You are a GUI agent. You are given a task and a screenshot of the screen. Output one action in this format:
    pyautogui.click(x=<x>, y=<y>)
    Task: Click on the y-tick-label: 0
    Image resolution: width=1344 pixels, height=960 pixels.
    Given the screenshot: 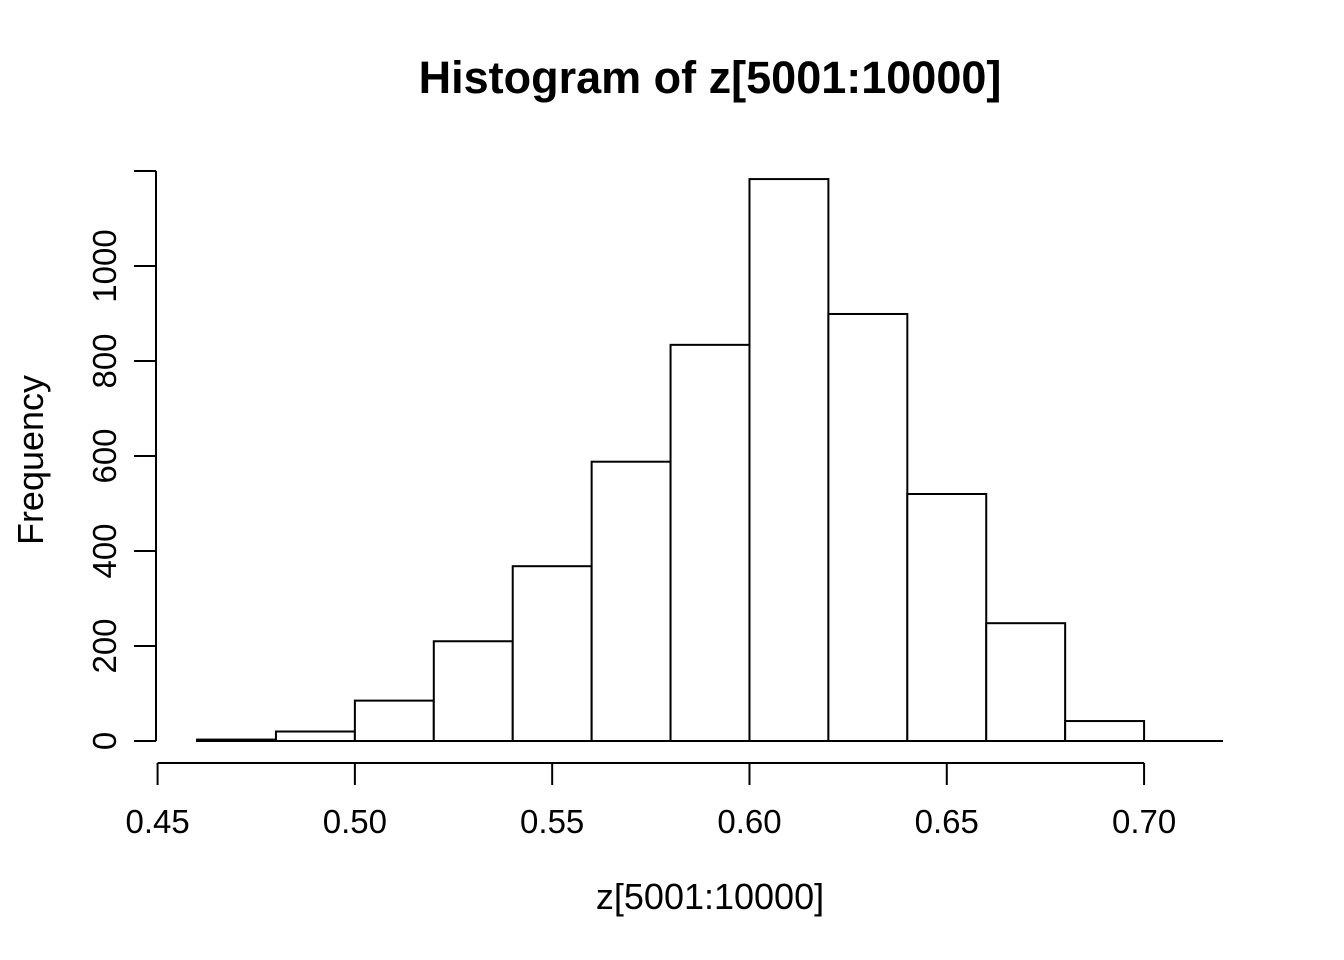 What is the action you would take?
    pyautogui.click(x=104, y=741)
    